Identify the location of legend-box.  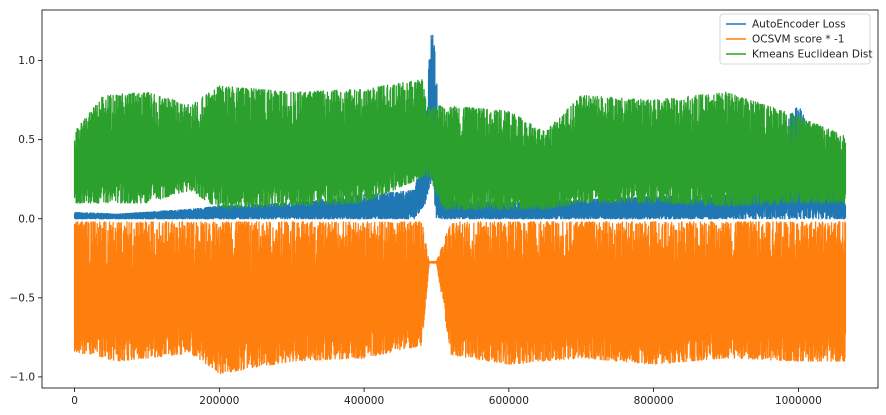
(795, 39).